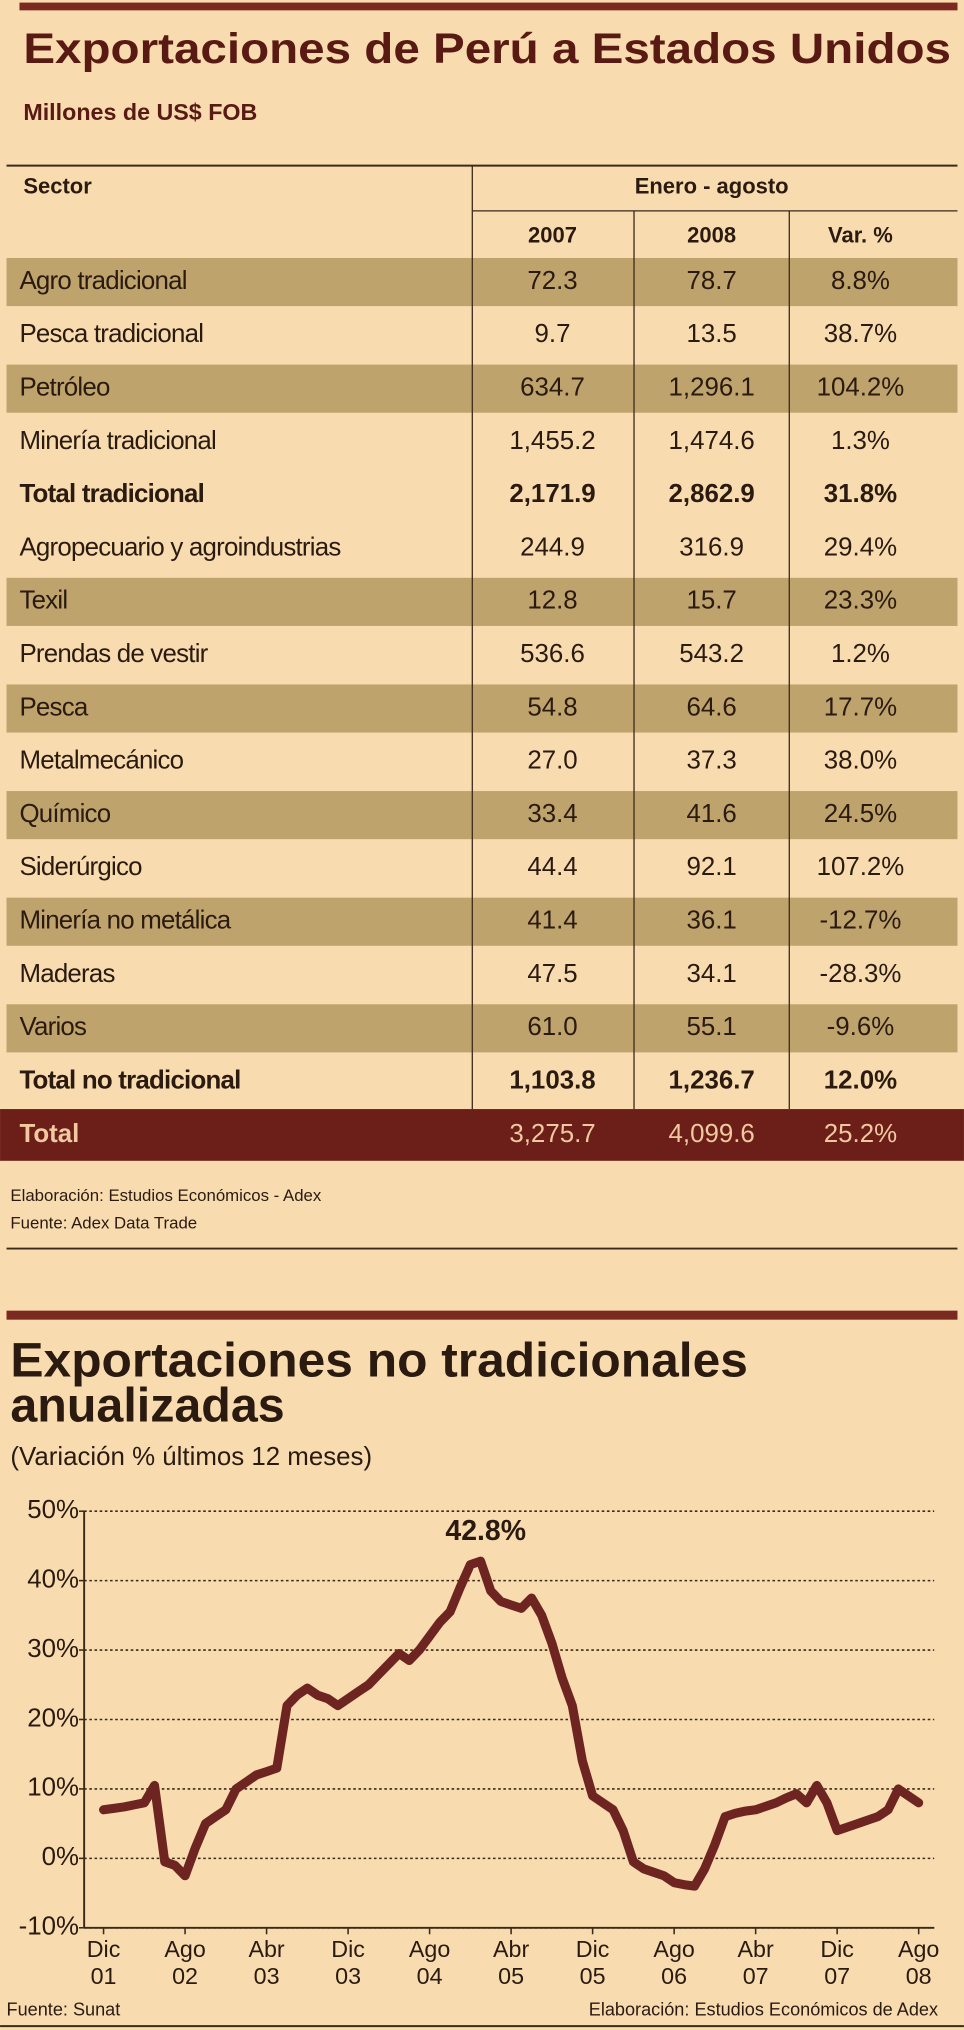 This screenshot has height=2030, width=964. Describe the element at coordinates (57, 185) in the screenshot. I see `sector-header: Sector` at that location.